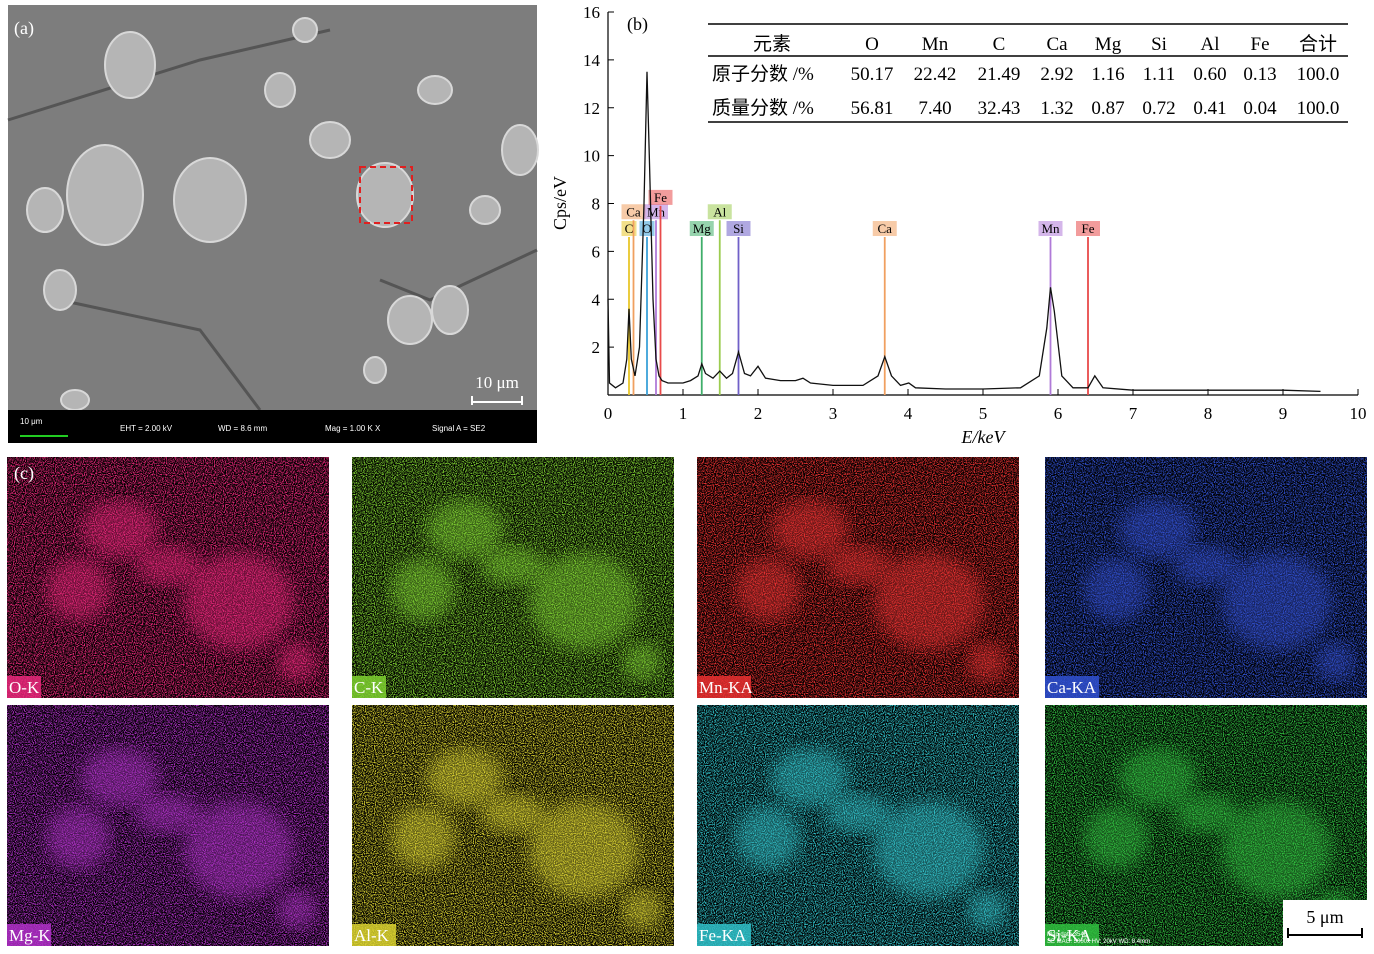 This screenshot has height=954, width=1374. I want to click on table-cell: 0.04, so click(1260, 108).